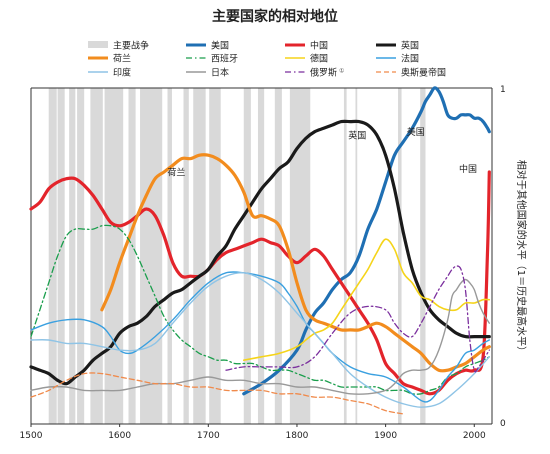 Image resolution: width=550 pixels, height=454 pixels. I want to click on series-annotation-3: 中国, so click(468, 169).